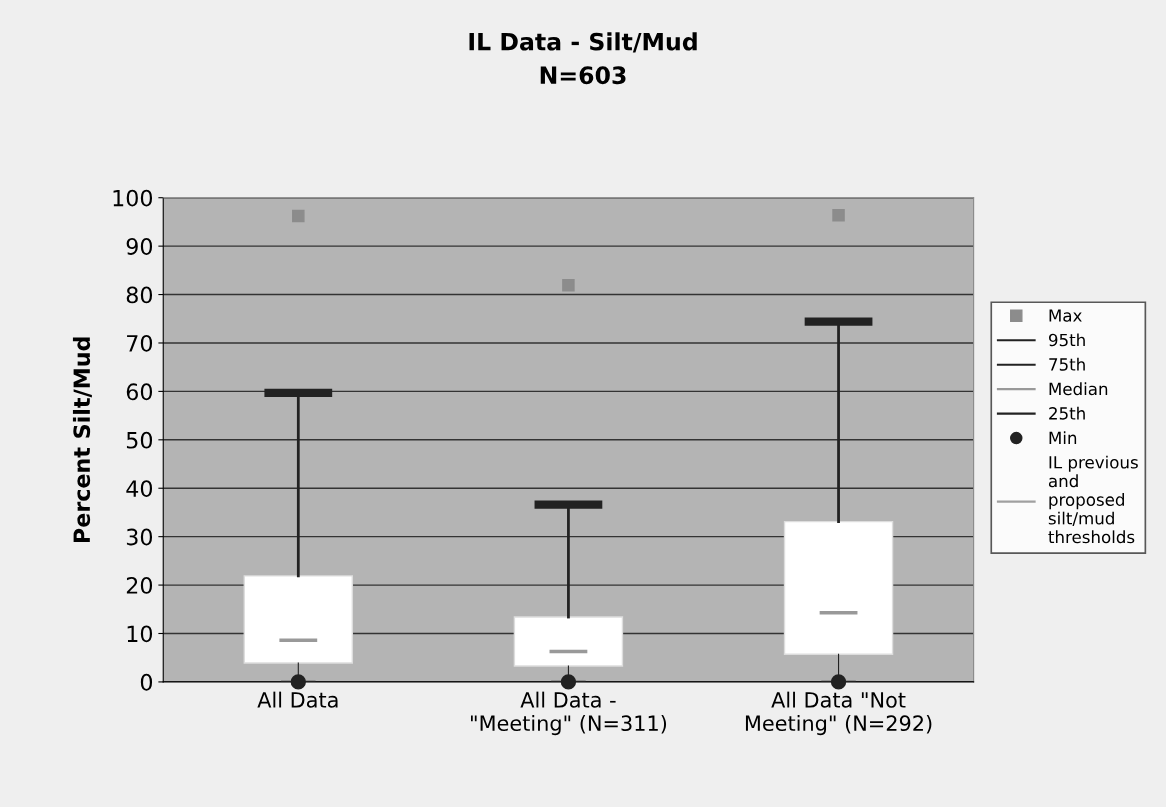 The image size is (1166, 807). Describe the element at coordinates (82, 440) in the screenshot. I see `y-axis-title: Percent Silt/Mud` at that location.